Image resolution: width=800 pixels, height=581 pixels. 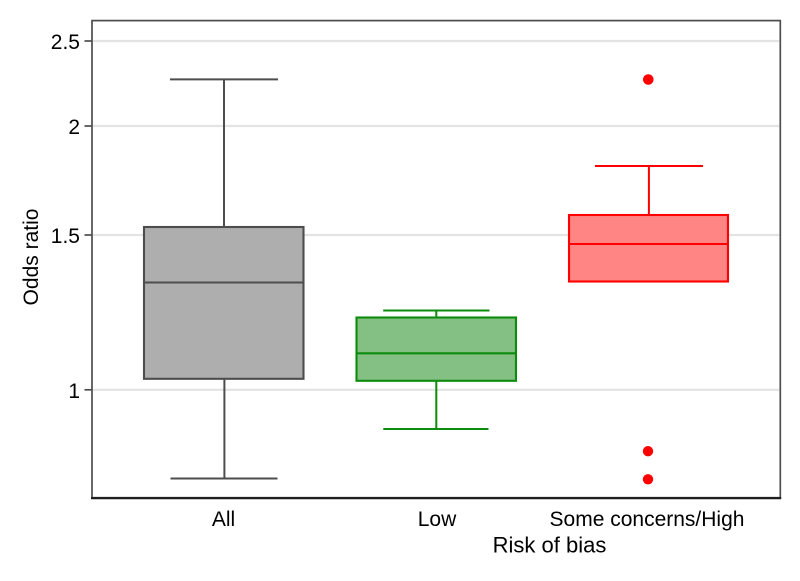 What do you see at coordinates (65, 42) in the screenshot?
I see `svg-text: 2.5` at bounding box center [65, 42].